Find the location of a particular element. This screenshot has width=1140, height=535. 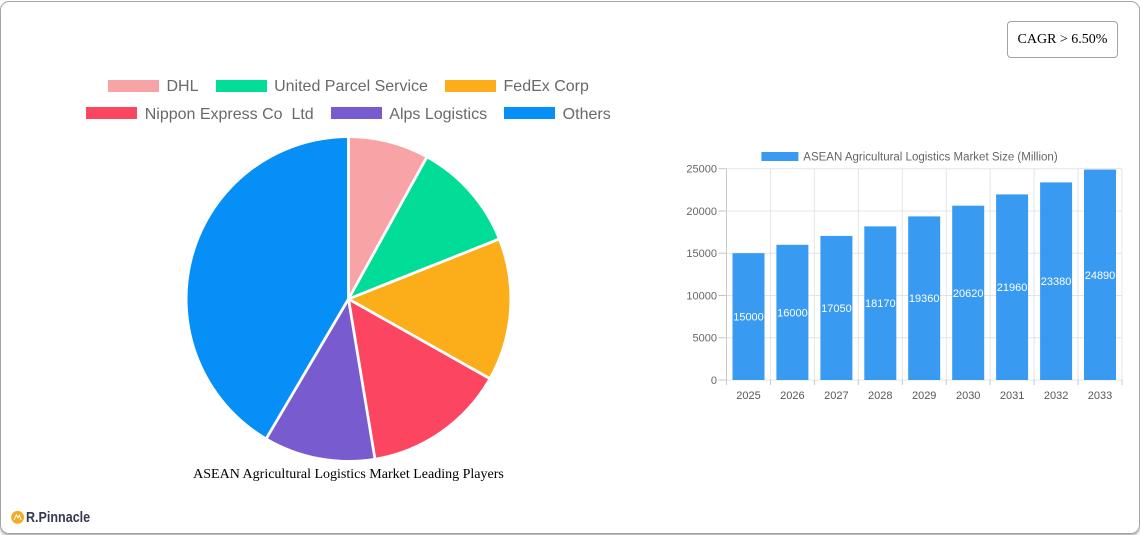

svg-text: 17050 is located at coordinates (836, 309).